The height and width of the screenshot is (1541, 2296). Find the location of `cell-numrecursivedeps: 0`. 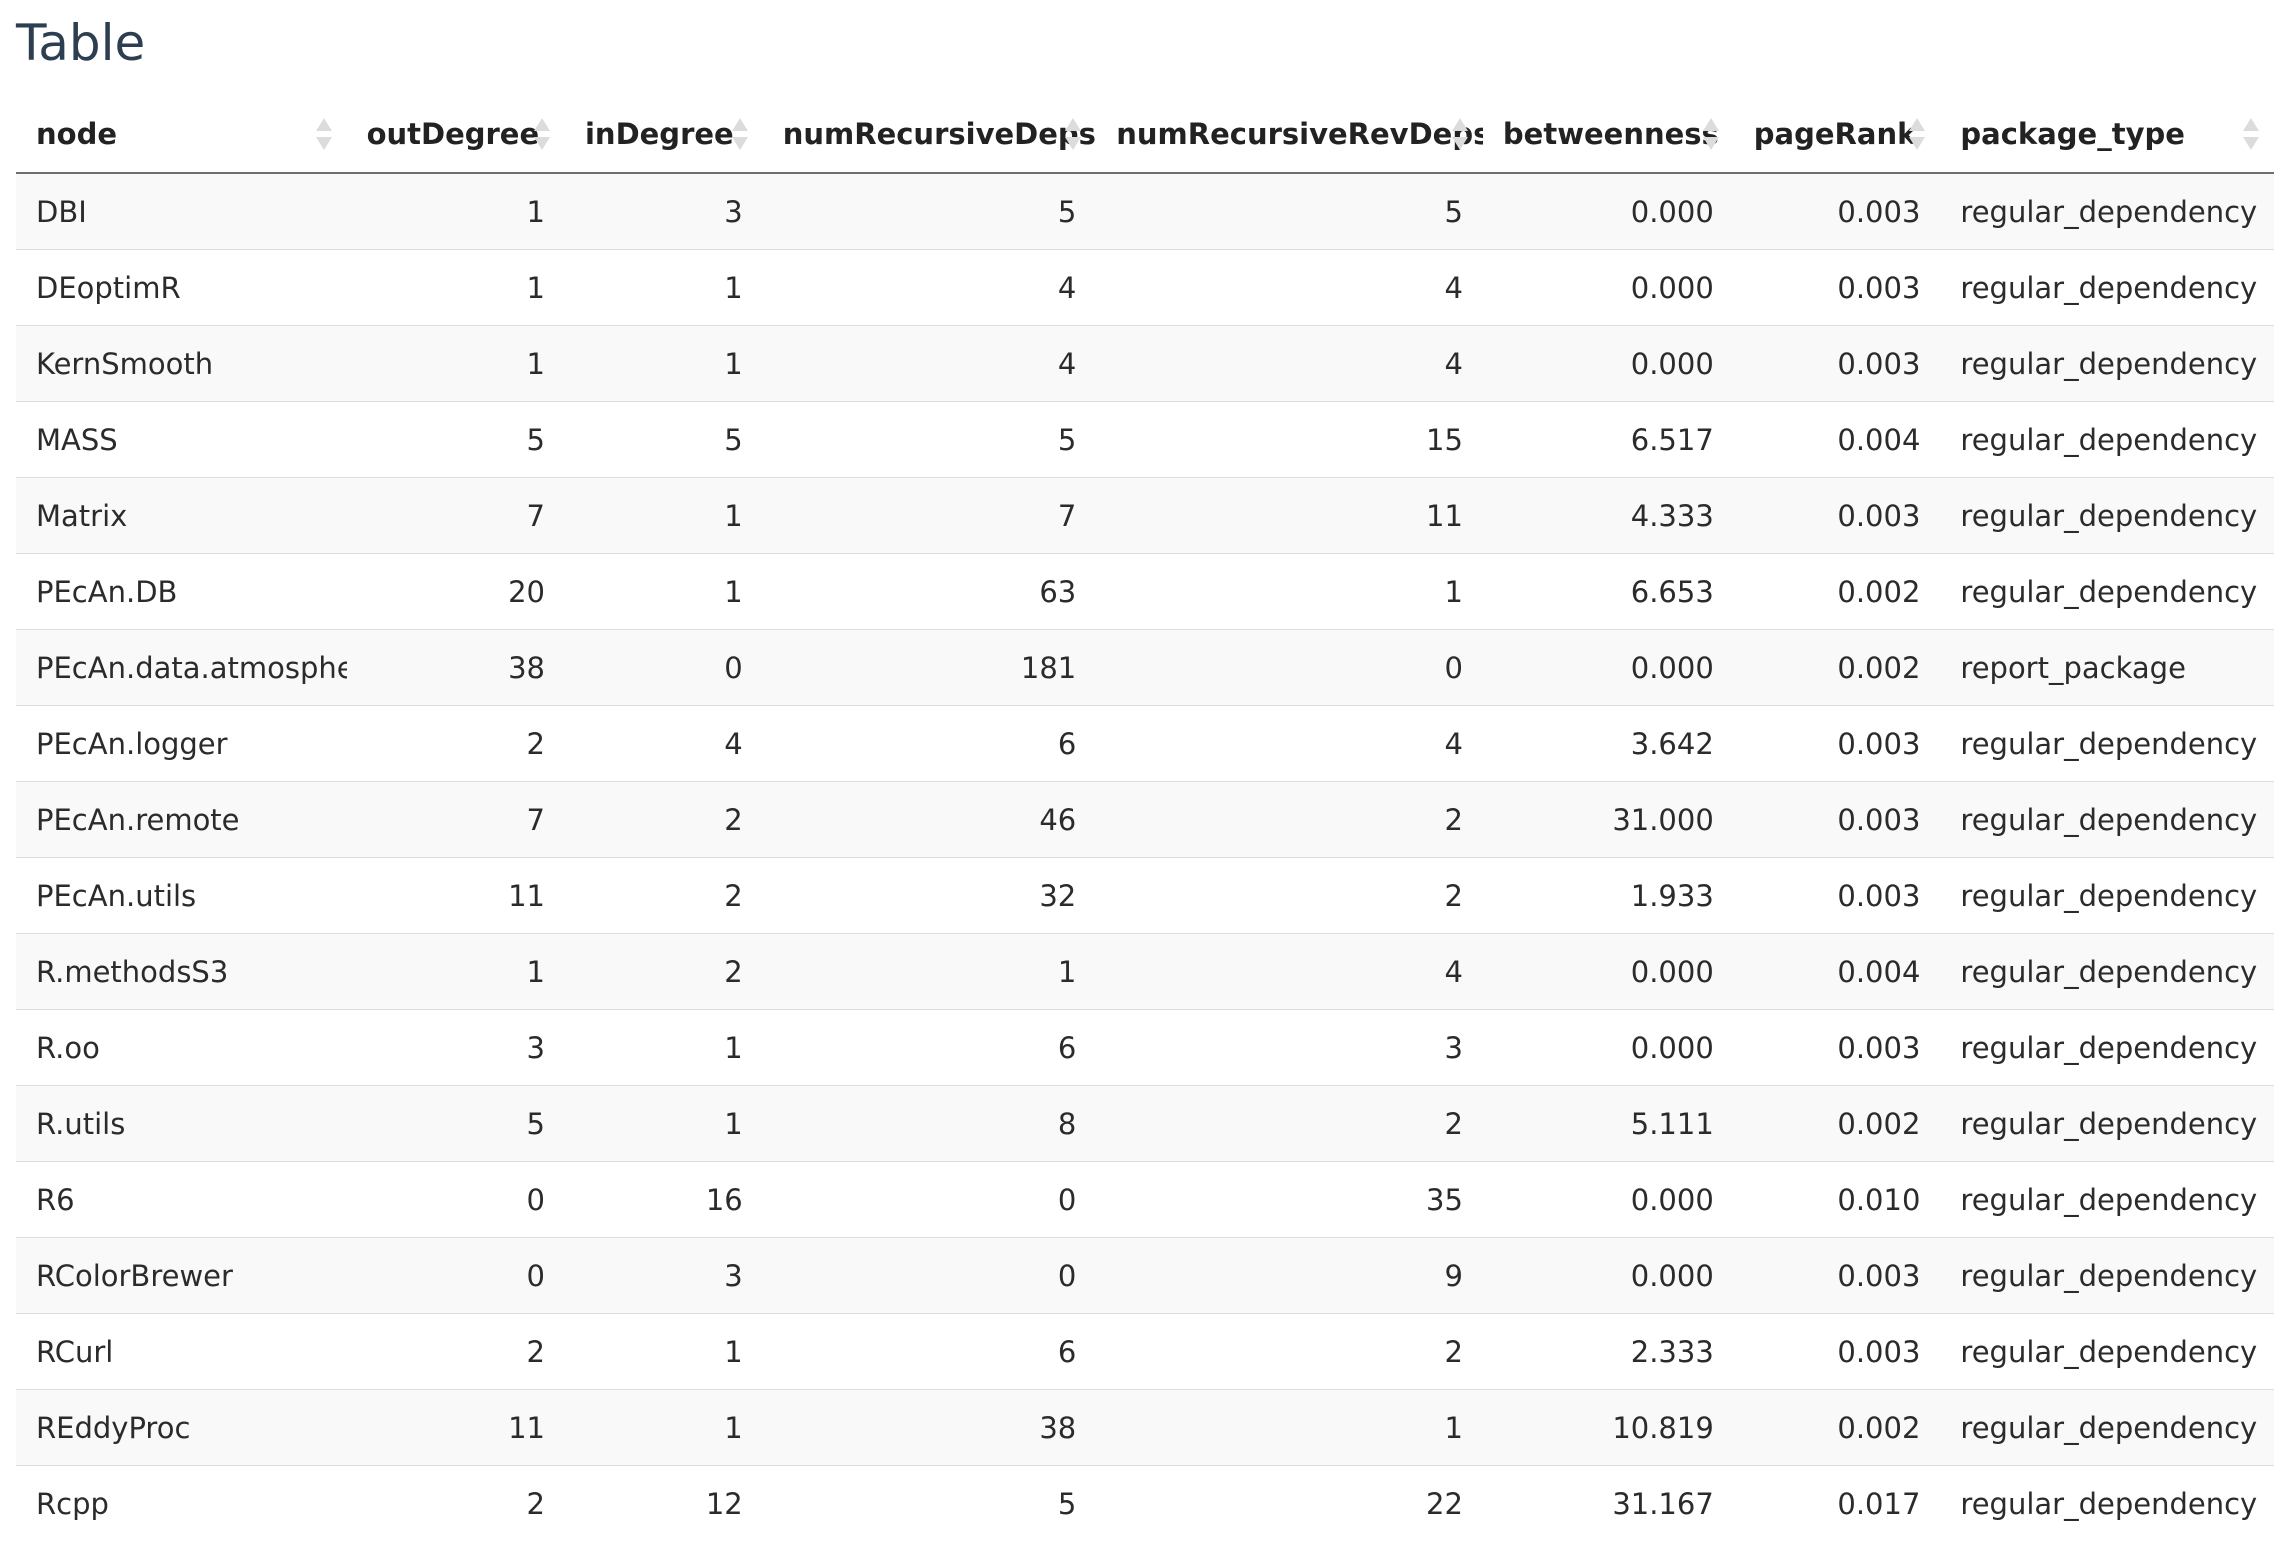

cell-numrecursivedeps: 0 is located at coordinates (930, 1200).